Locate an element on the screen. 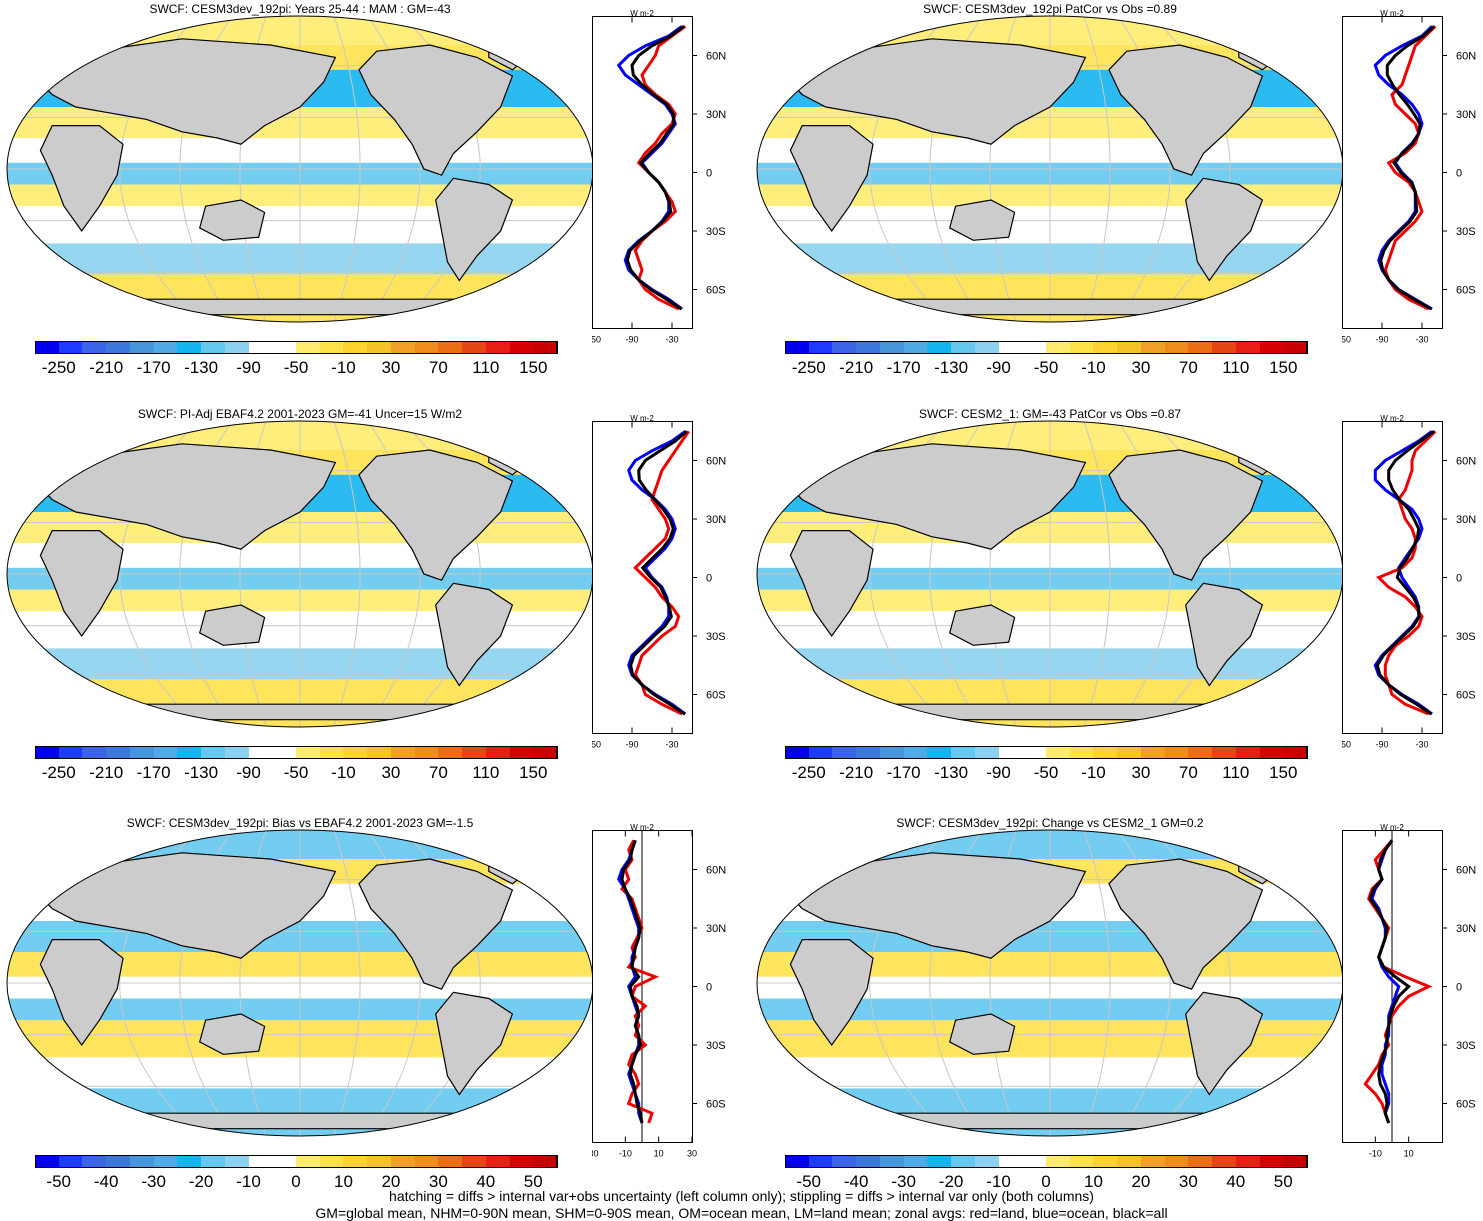 The image size is (1483, 1221). map-field is located at coordinates (1050, 983).